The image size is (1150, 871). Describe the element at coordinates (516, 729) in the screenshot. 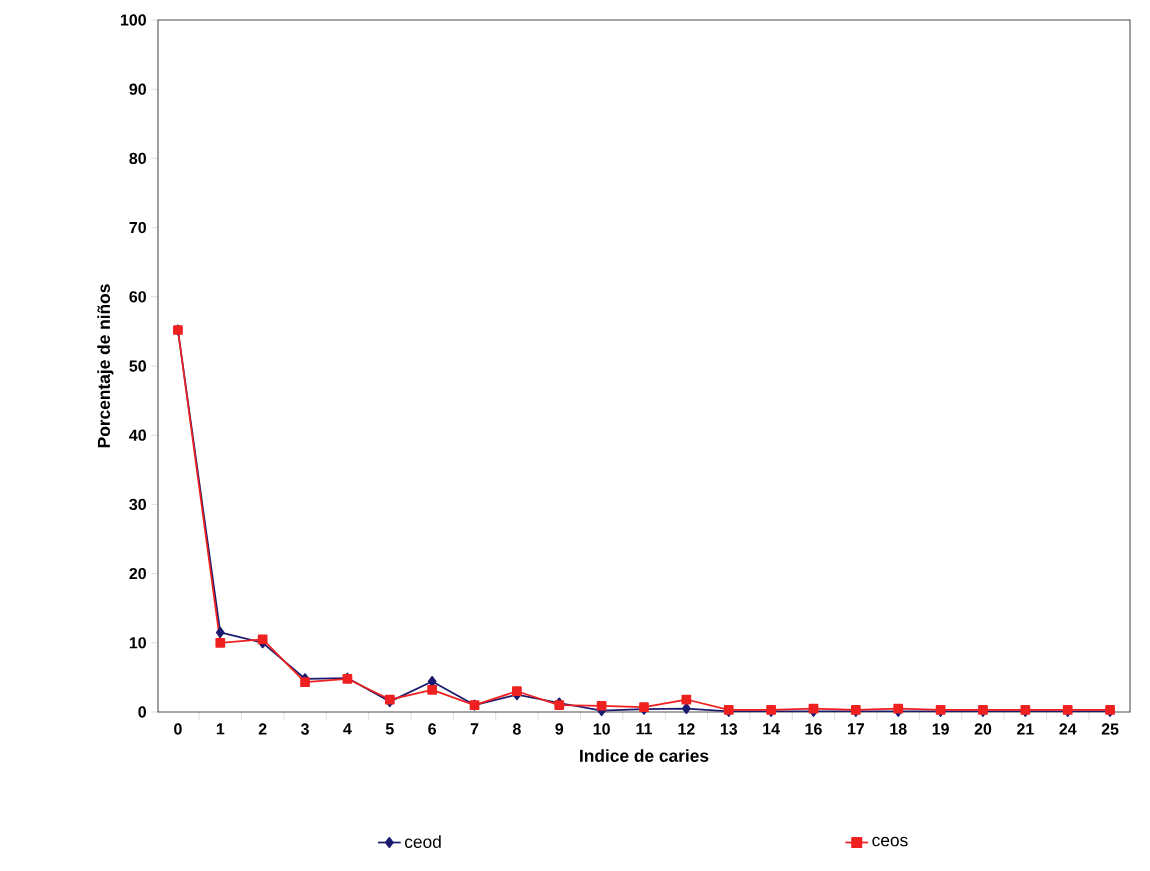

I see `x-tick-label: 8` at that location.